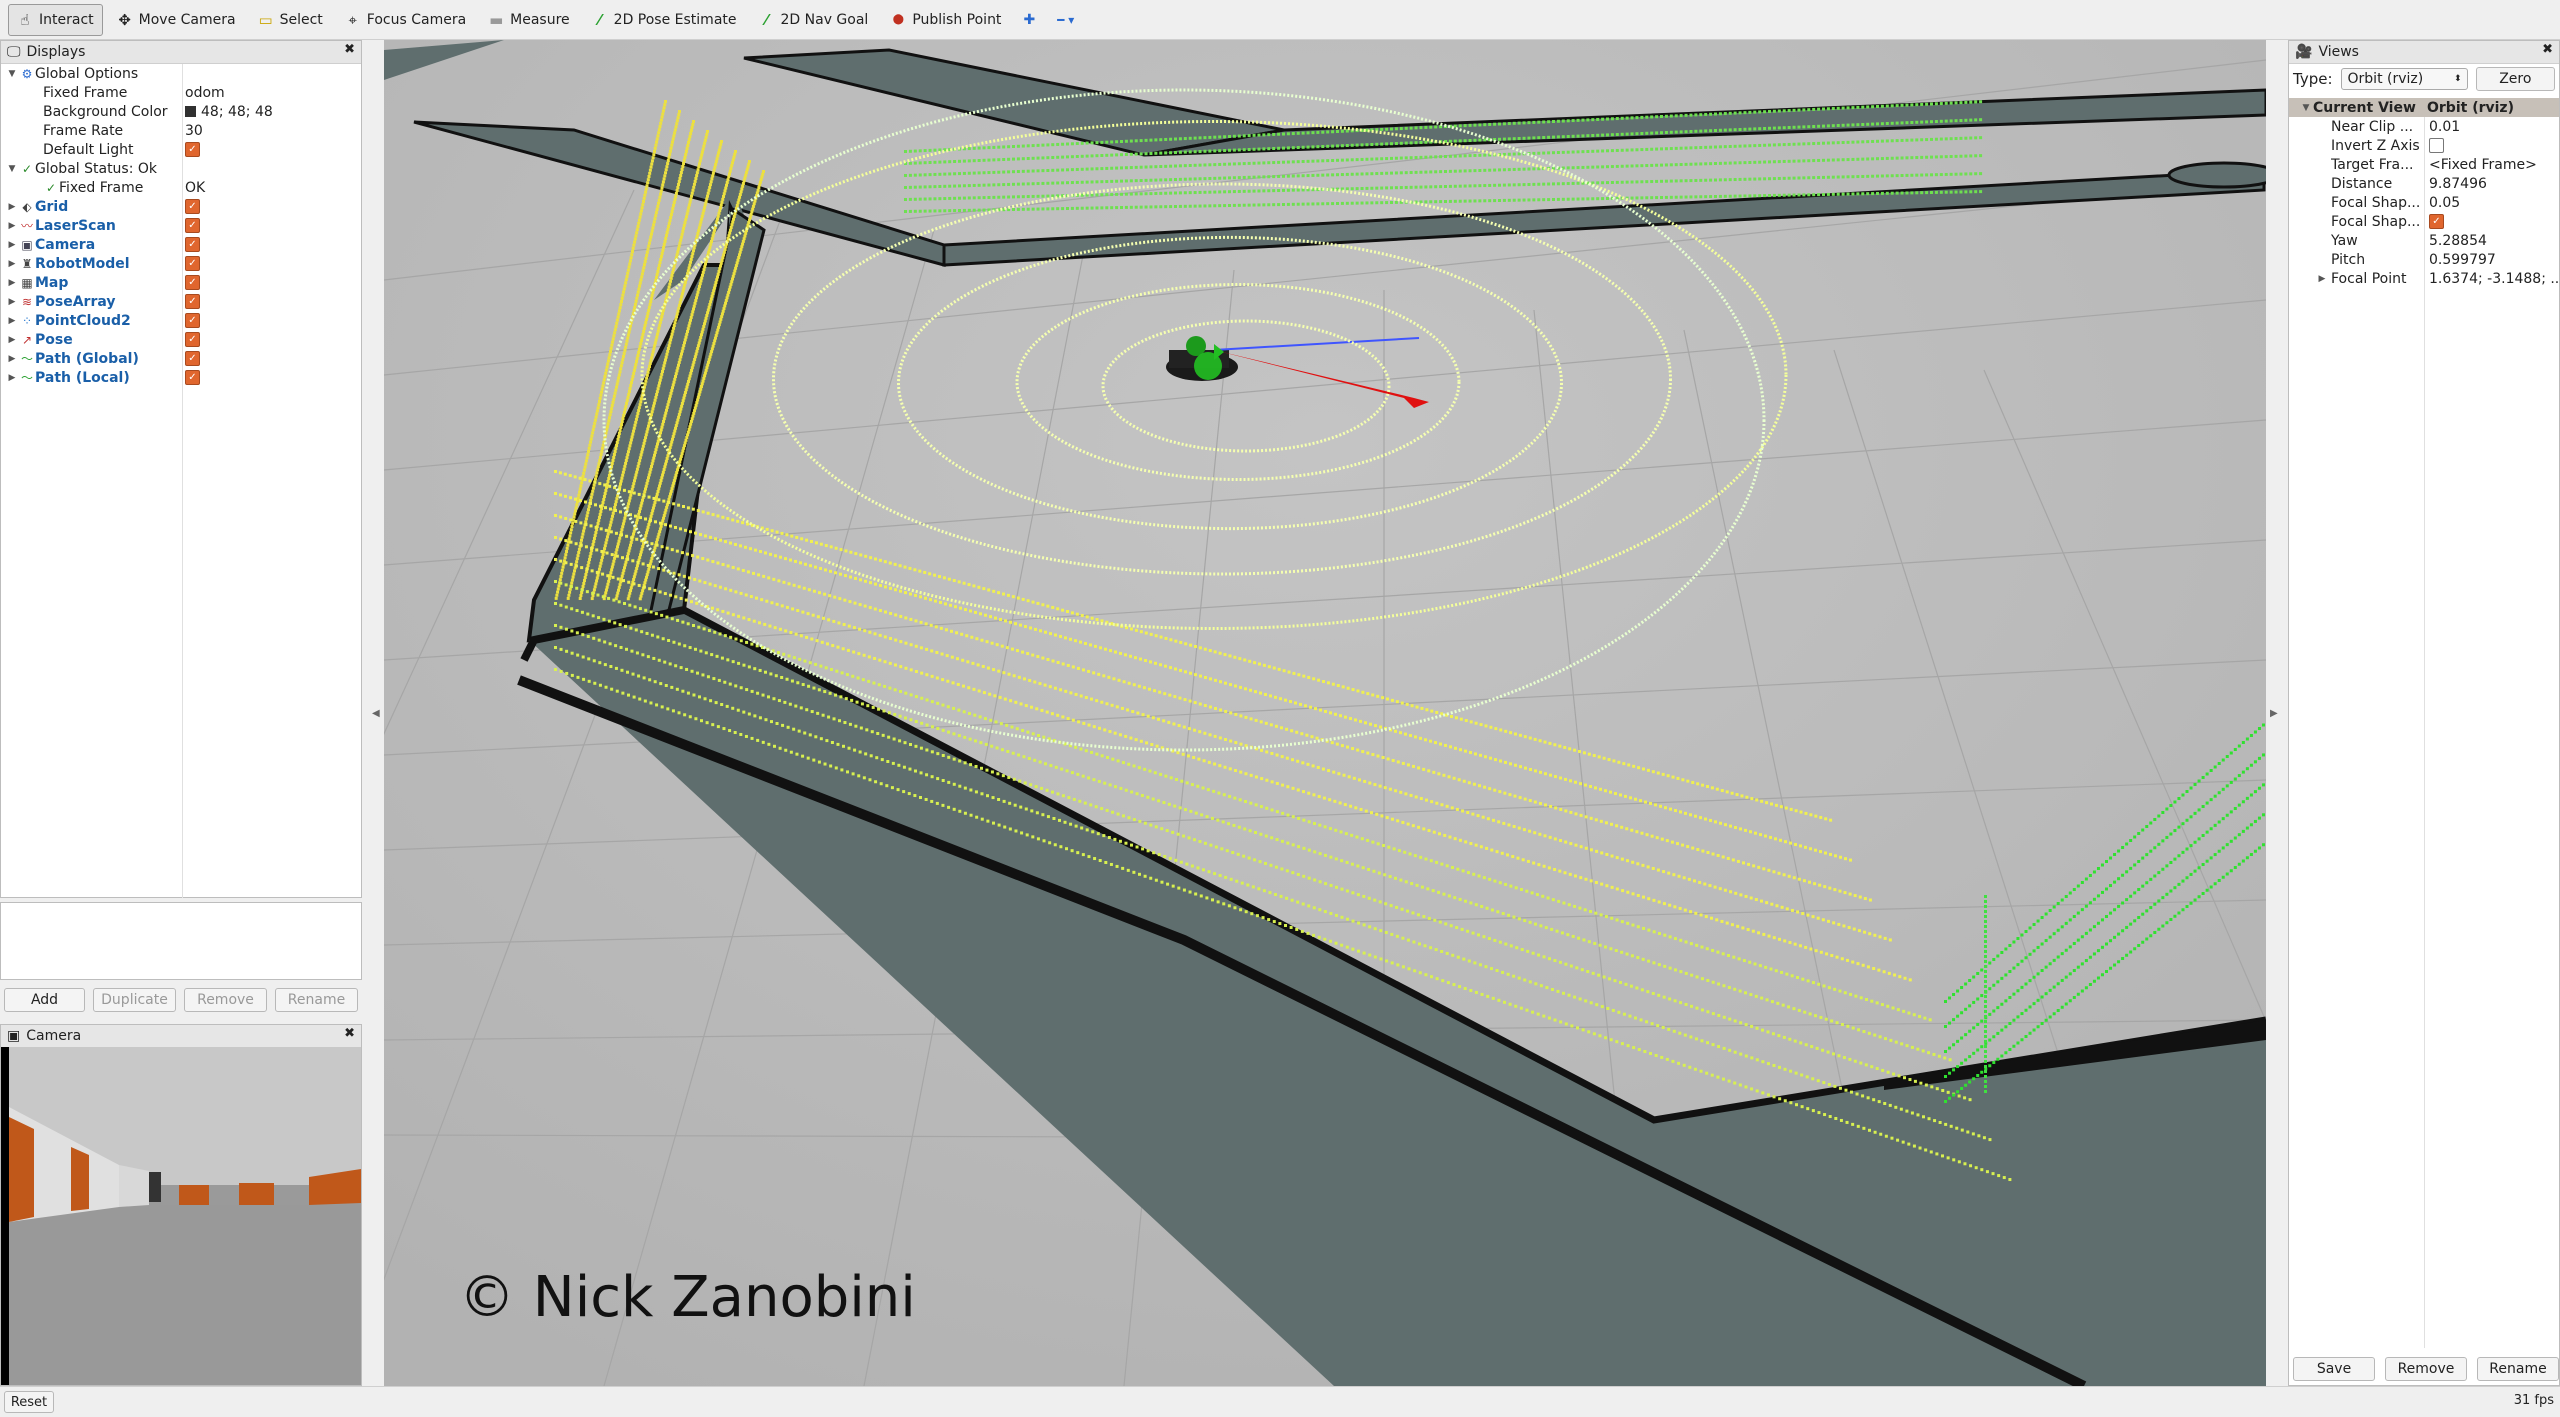 This screenshot has height=1417, width=2560. Describe the element at coordinates (181, 358) in the screenshot. I see `tree-row-display: ▶〜Path (Global)✓` at that location.